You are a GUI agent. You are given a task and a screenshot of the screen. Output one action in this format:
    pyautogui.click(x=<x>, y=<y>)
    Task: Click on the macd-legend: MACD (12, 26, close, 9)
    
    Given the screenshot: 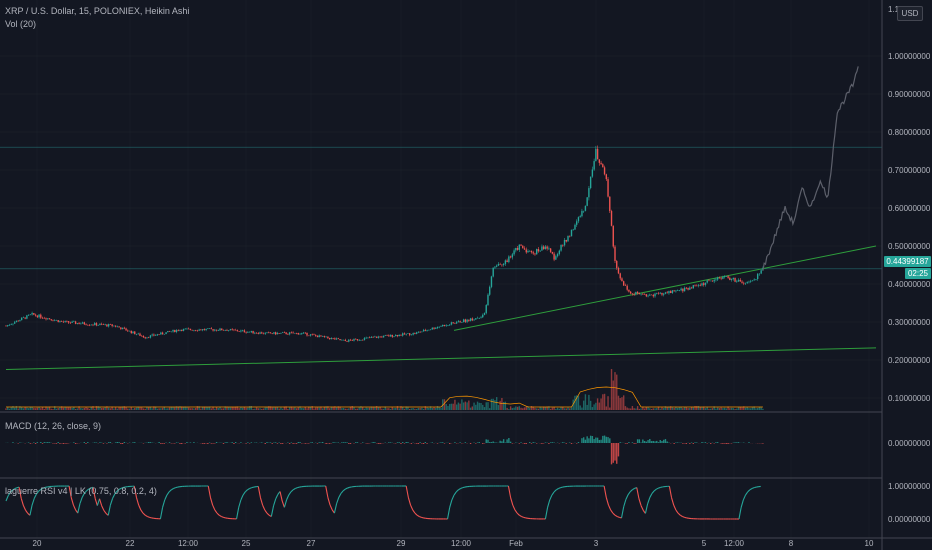 What is the action you would take?
    pyautogui.click(x=53, y=426)
    